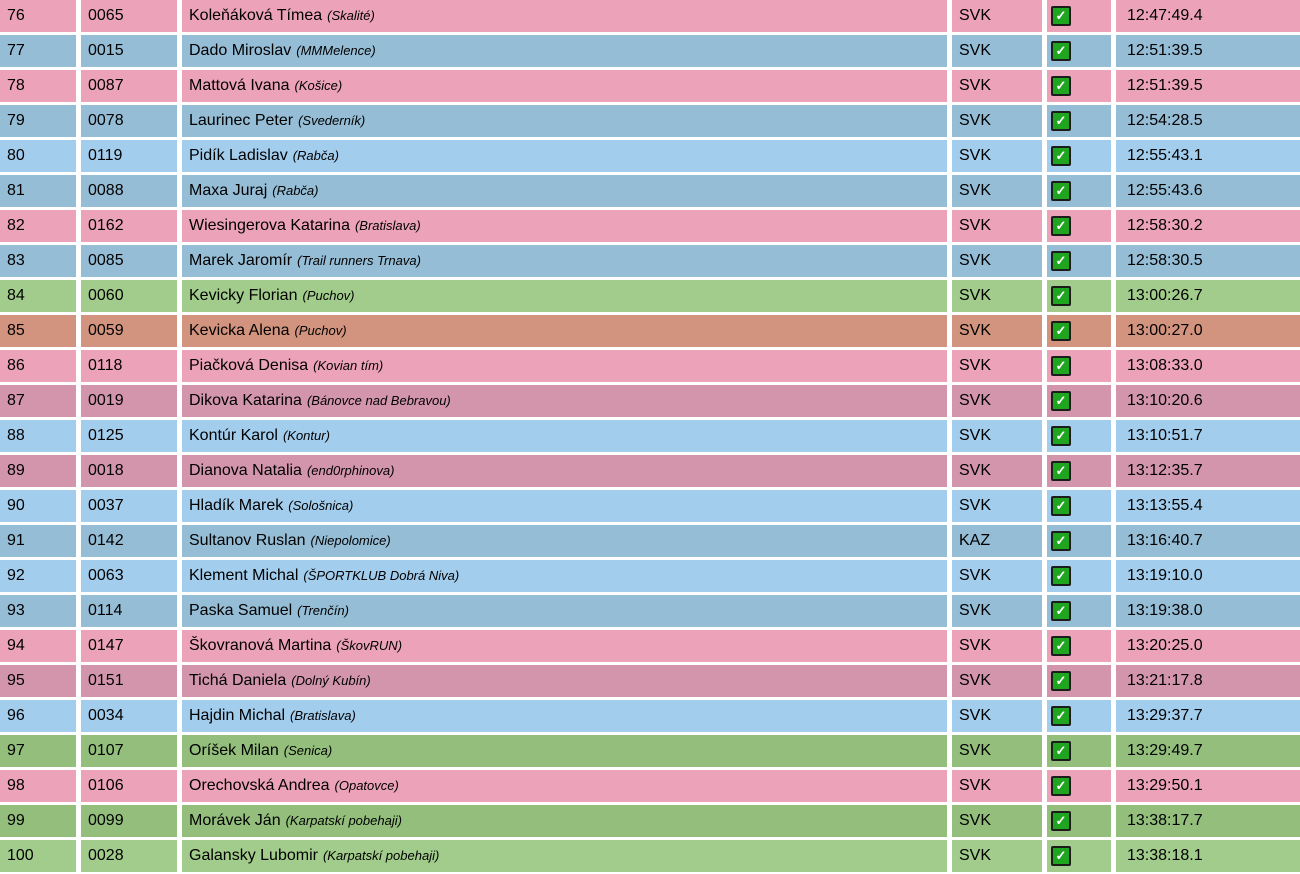  What do you see at coordinates (129, 296) in the screenshot?
I see `bib-cell: 0060` at bounding box center [129, 296].